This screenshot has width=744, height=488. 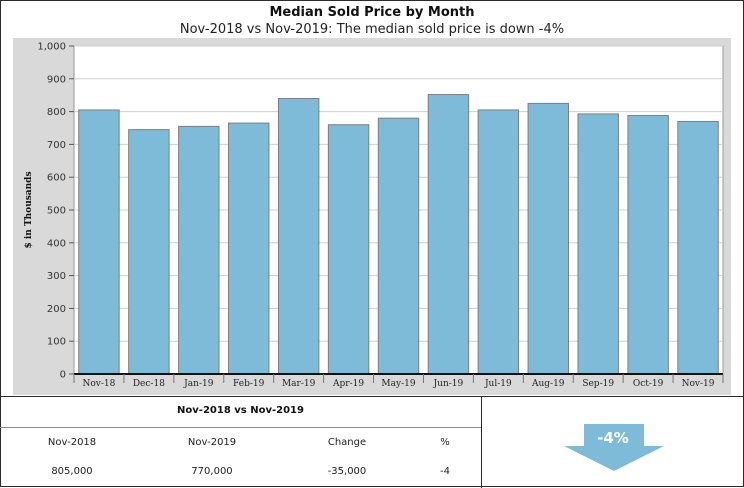 I want to click on y-tick-label: 1,000, so click(x=51, y=47).